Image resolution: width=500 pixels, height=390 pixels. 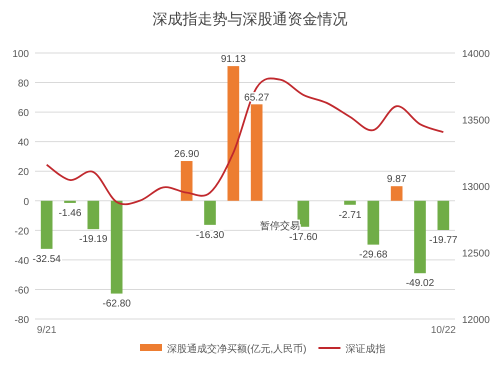 I want to click on x-tick-label: 10/22, so click(x=443, y=330).